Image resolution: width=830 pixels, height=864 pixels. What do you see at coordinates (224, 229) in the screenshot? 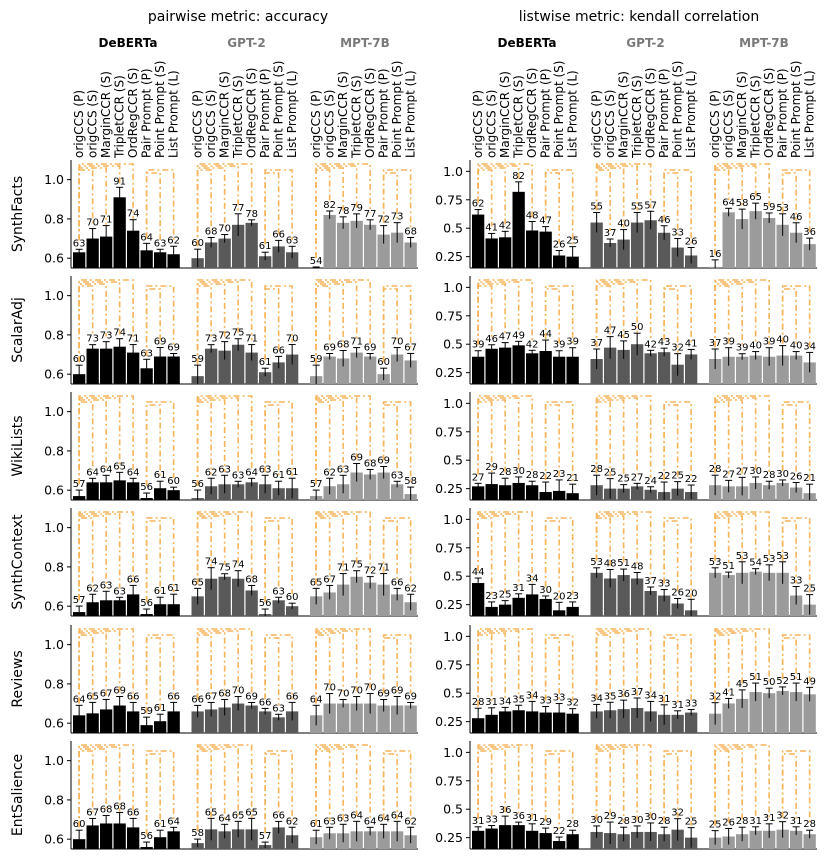
I see `data-label: 70` at bounding box center [224, 229].